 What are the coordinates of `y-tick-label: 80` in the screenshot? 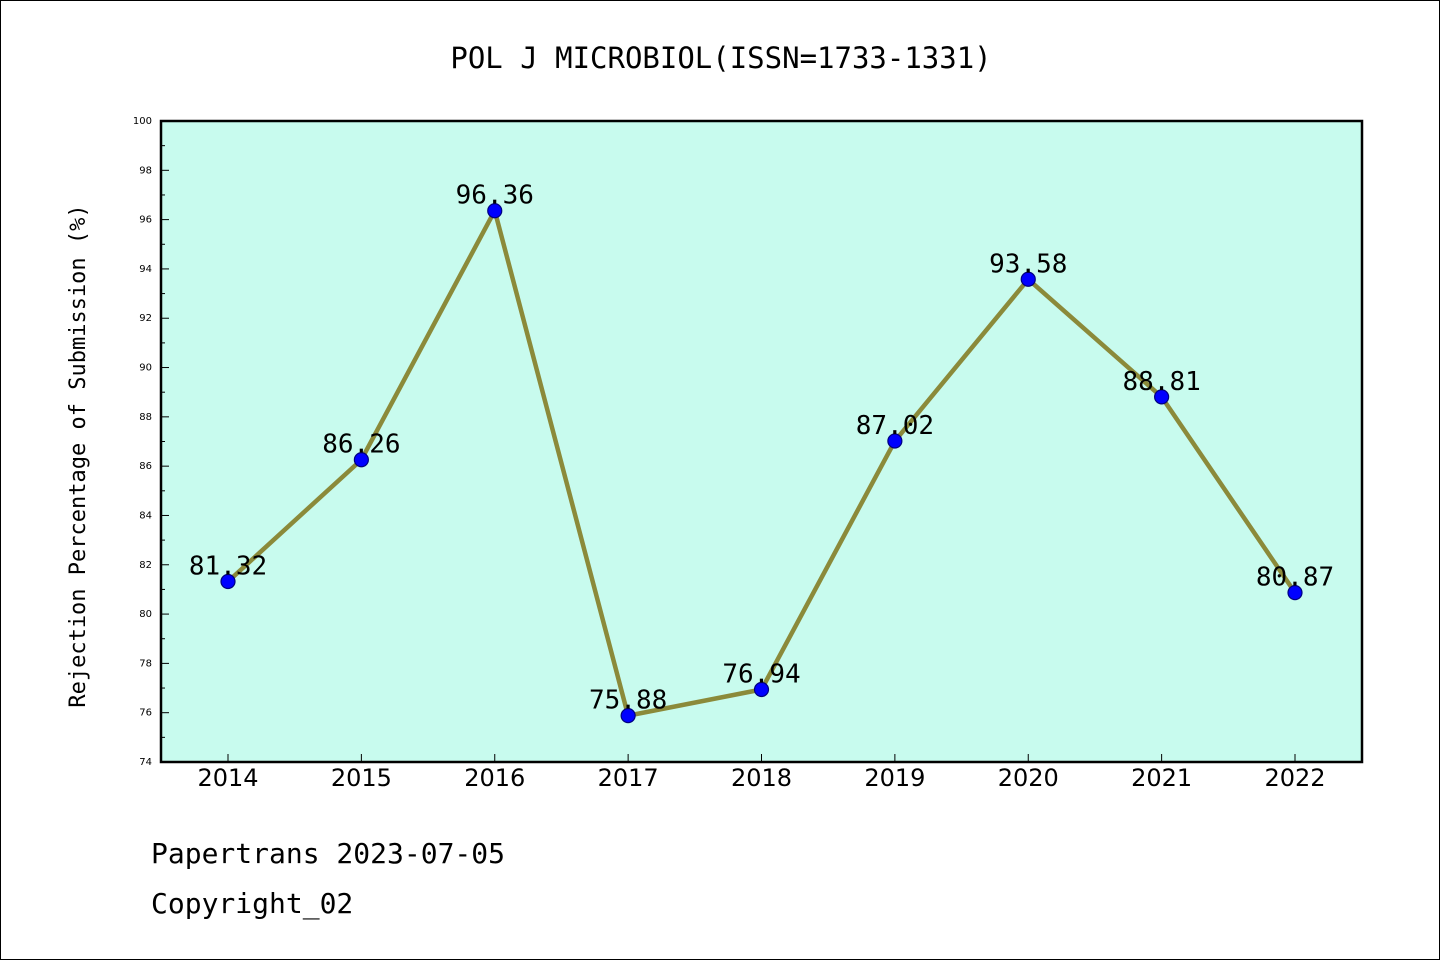 It's located at (145, 614).